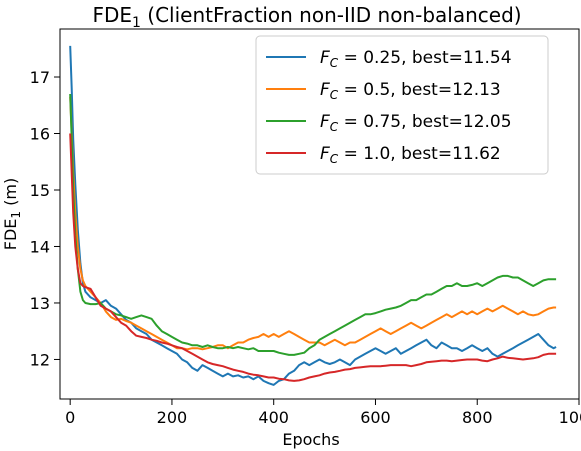 Image resolution: width=581 pixels, height=451 pixels. I want to click on x-tick-label-2: 400, so click(273, 417).